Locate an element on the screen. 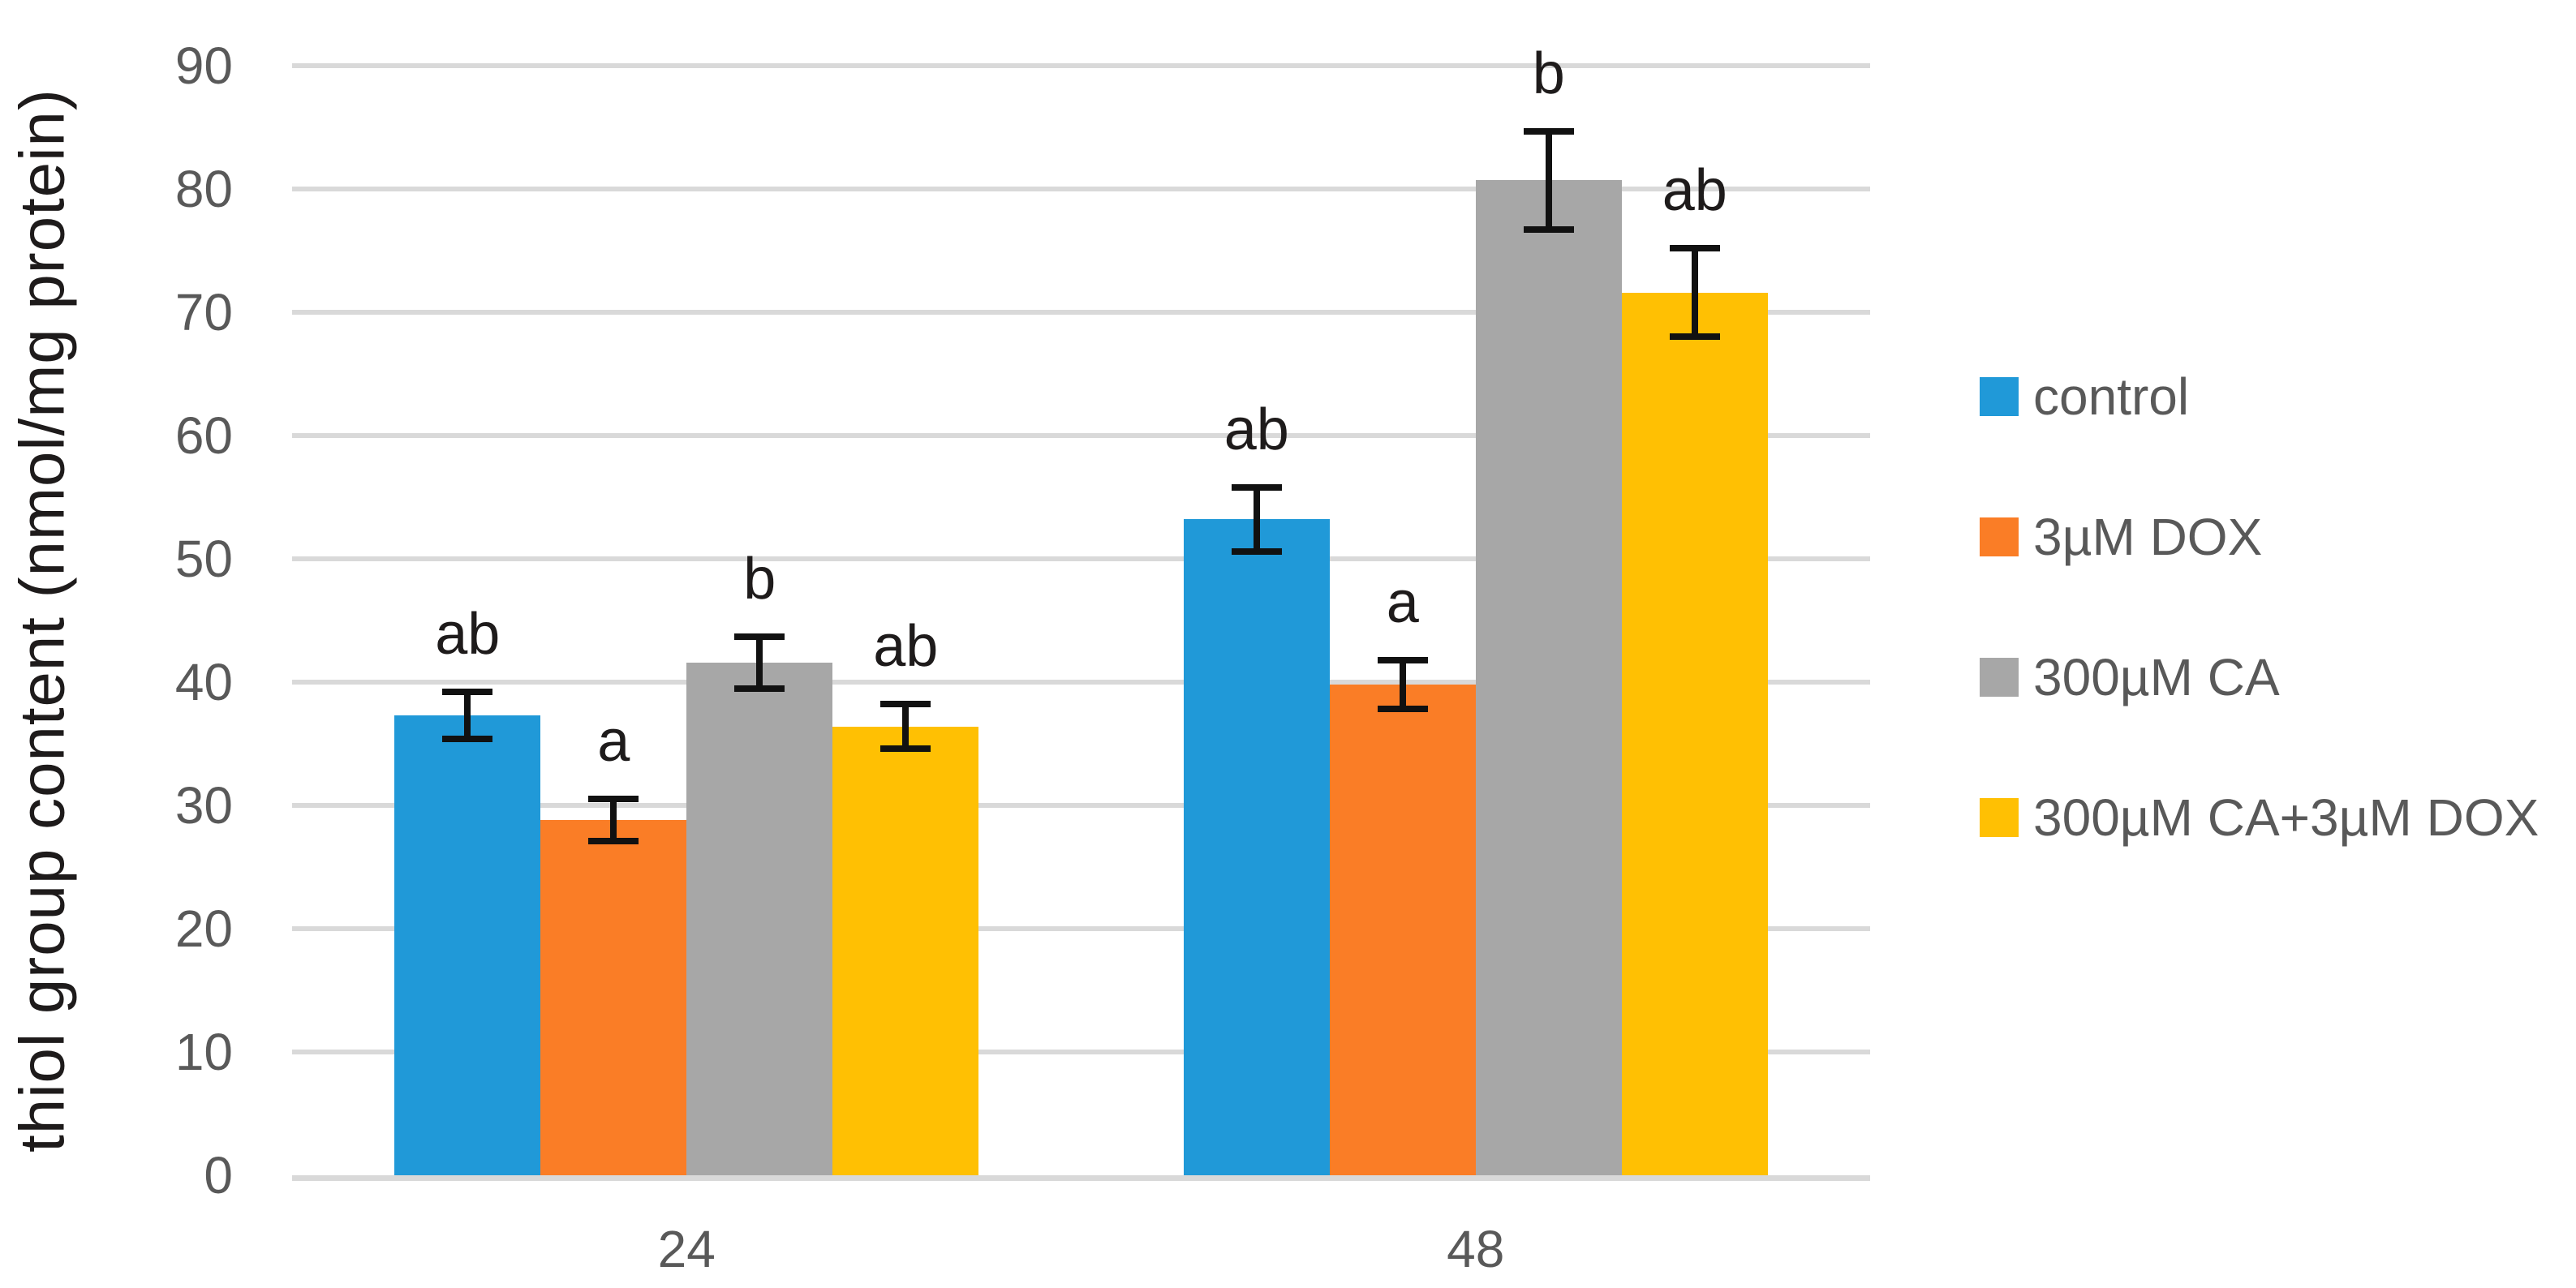  y-axis-title: thiol group content (nmol/mg protein) is located at coordinates (42, 620).